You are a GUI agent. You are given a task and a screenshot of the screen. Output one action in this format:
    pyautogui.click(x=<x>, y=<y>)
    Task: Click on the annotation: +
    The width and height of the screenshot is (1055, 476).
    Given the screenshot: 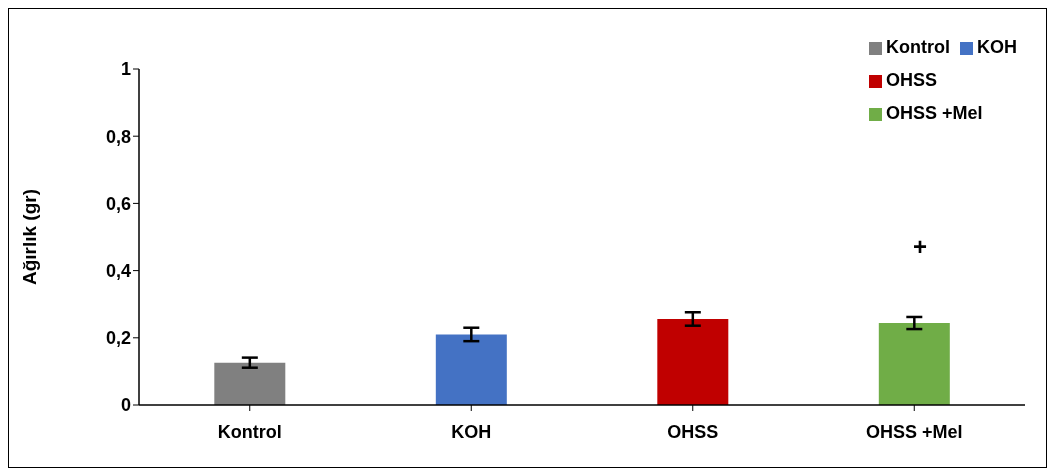 What is the action you would take?
    pyautogui.click(x=920, y=247)
    